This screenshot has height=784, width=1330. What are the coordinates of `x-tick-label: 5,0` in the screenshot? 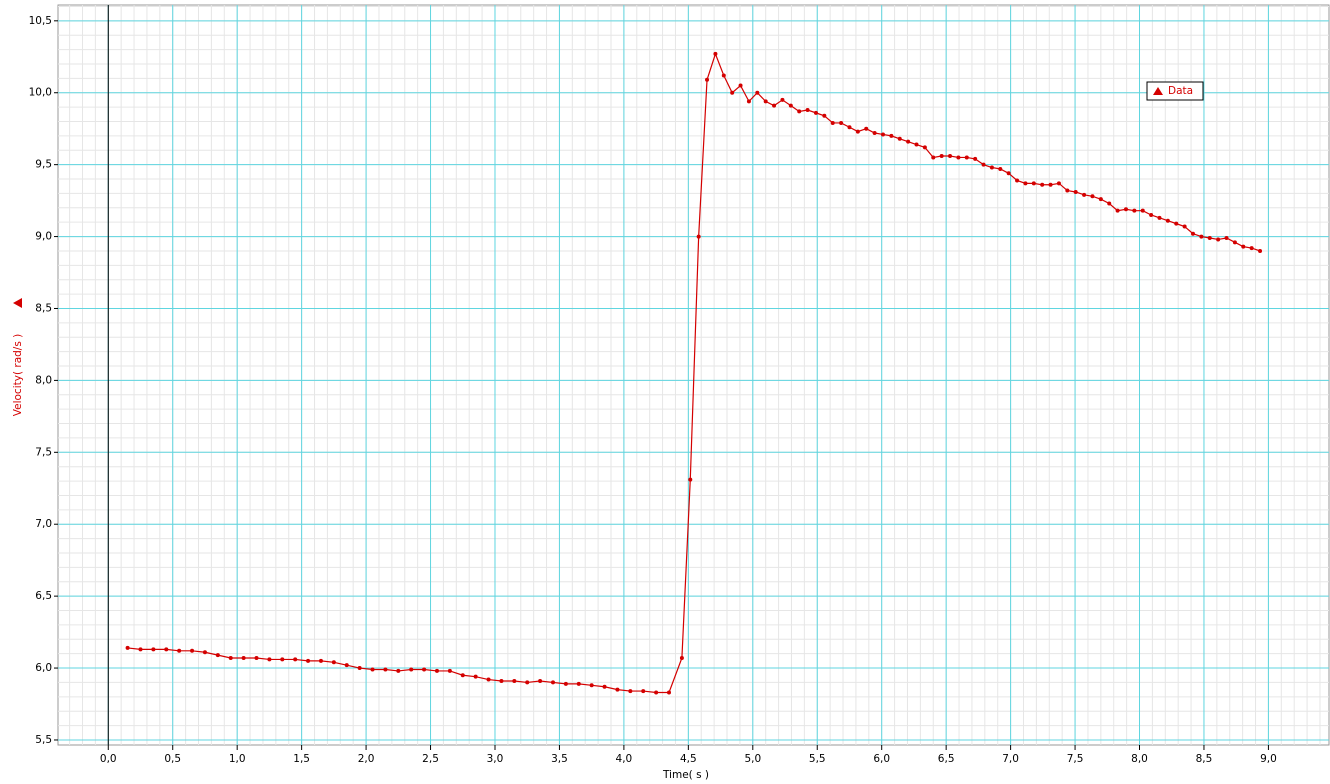 It's located at (752, 759).